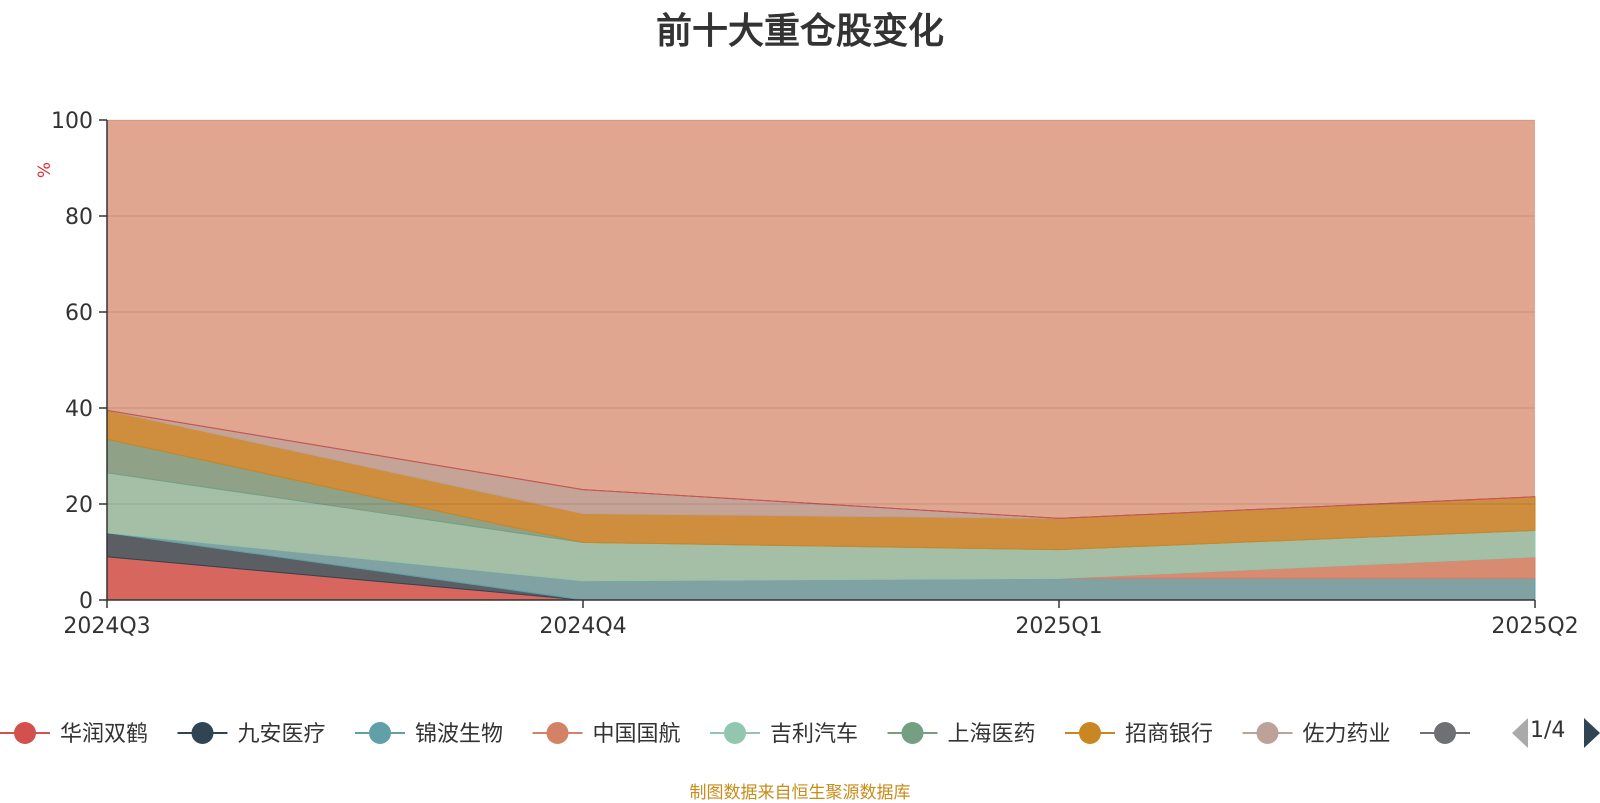 This screenshot has width=1600, height=803. I want to click on y-tick-label-0: 0, so click(86, 601).